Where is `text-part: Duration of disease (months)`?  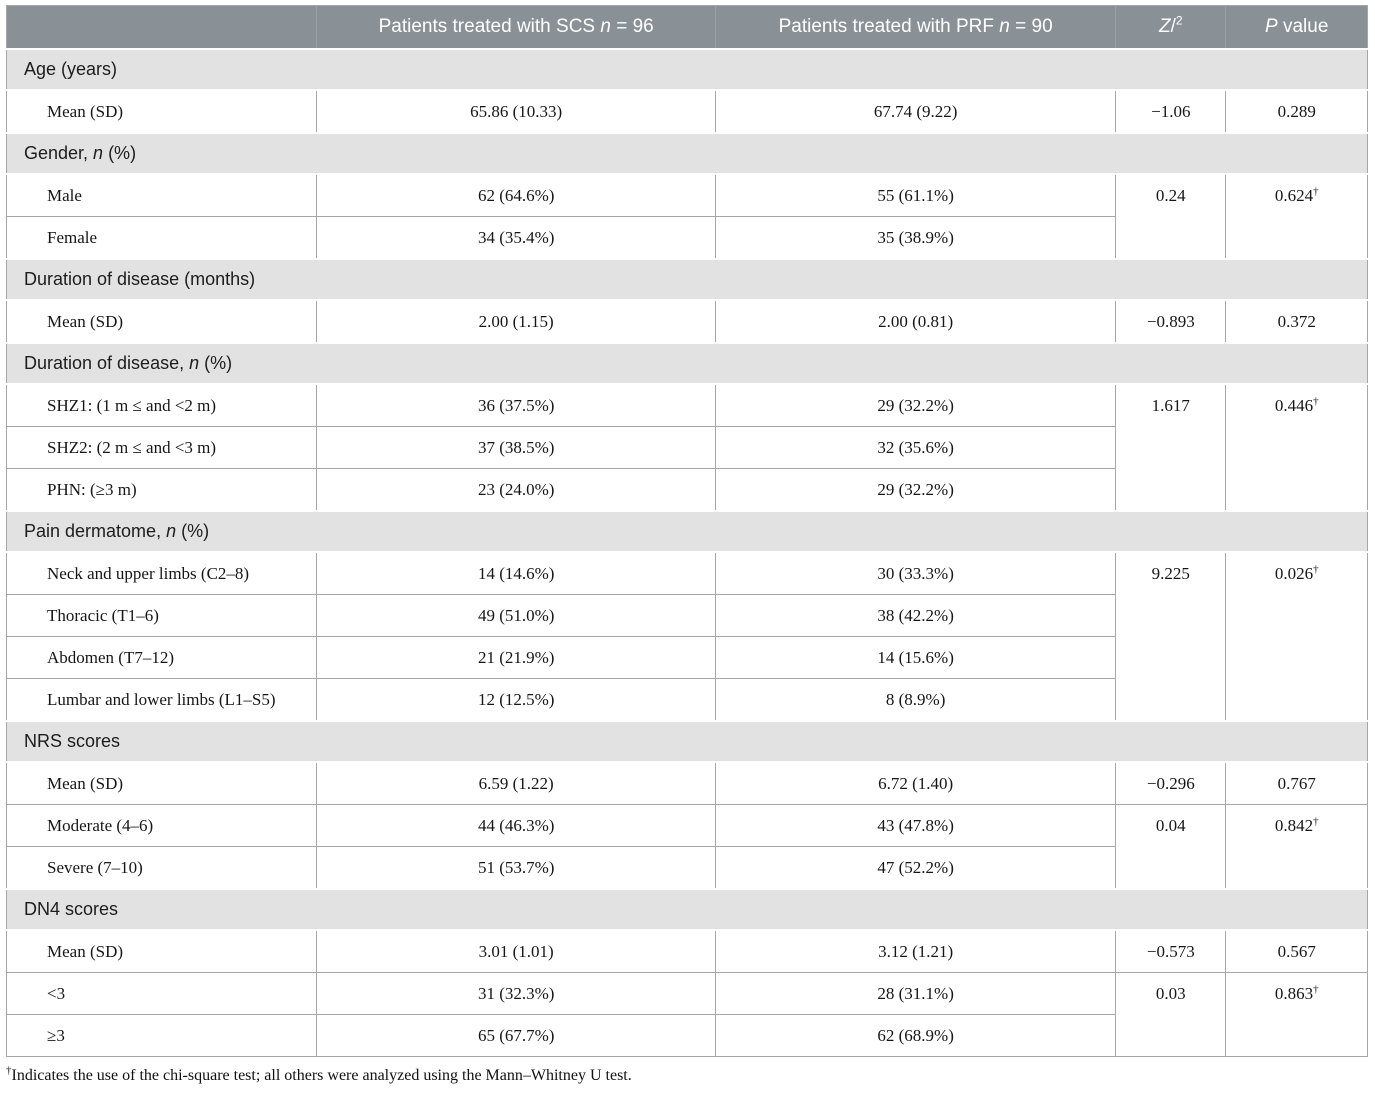 text-part: Duration of disease (months) is located at coordinates (140, 279).